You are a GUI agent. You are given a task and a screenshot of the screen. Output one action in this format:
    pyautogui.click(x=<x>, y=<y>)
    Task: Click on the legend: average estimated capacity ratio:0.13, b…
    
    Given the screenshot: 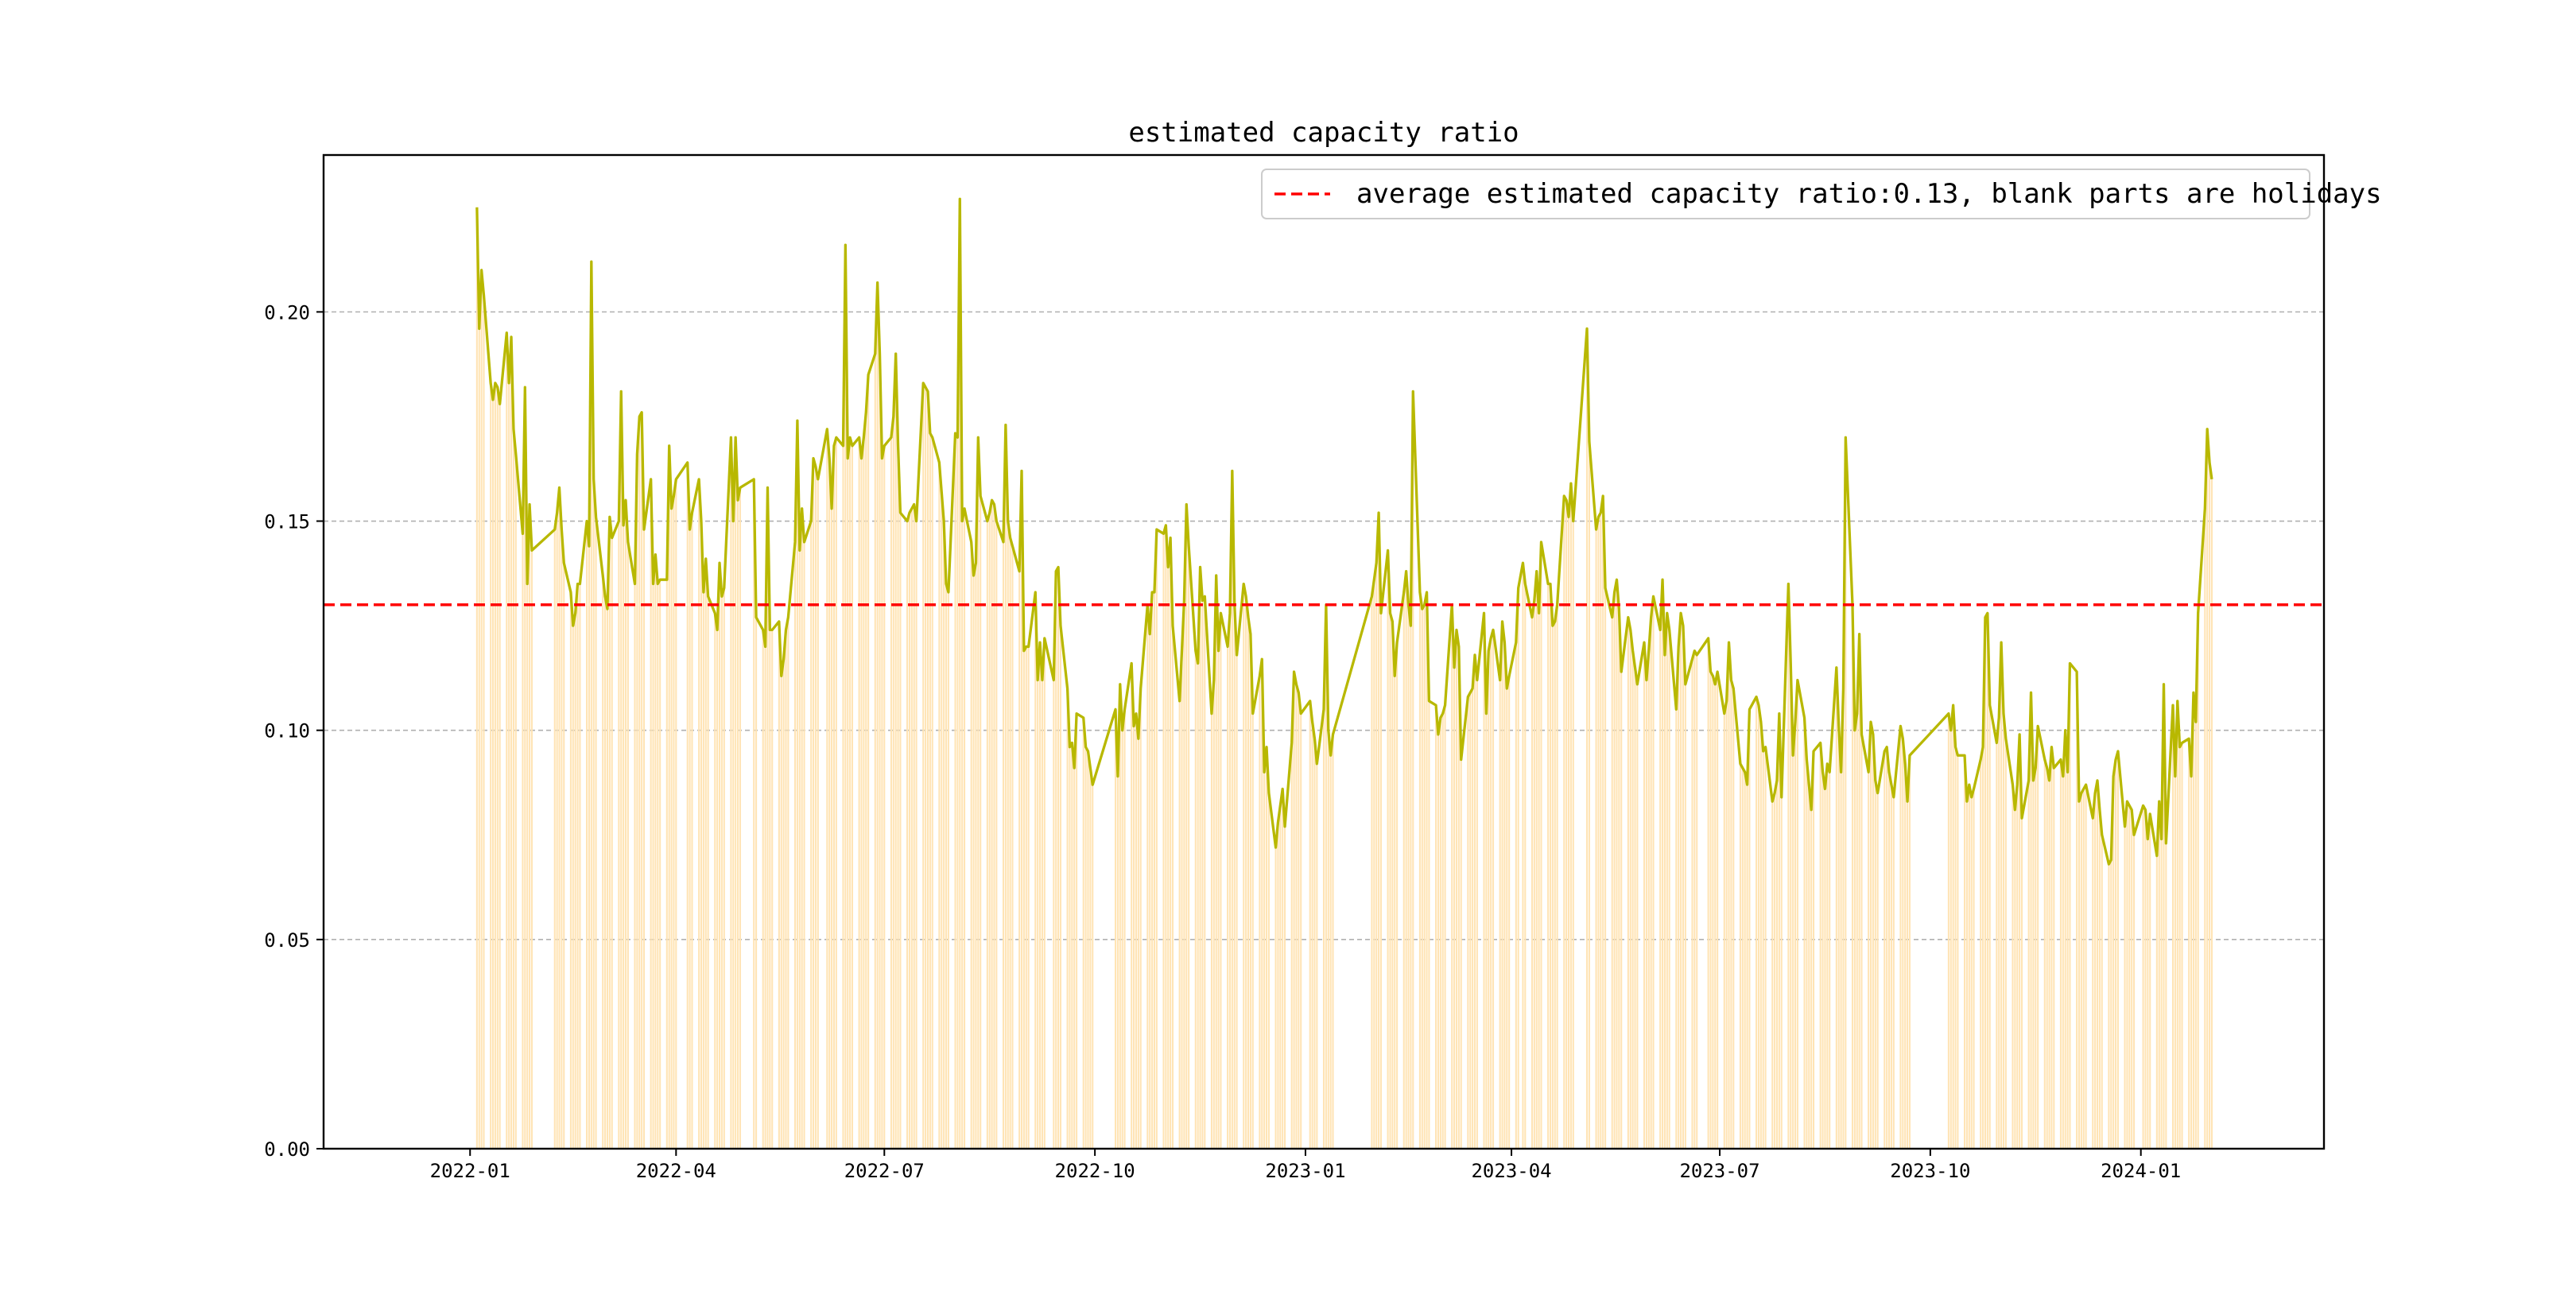 What is the action you would take?
    pyautogui.click(x=1822, y=194)
    